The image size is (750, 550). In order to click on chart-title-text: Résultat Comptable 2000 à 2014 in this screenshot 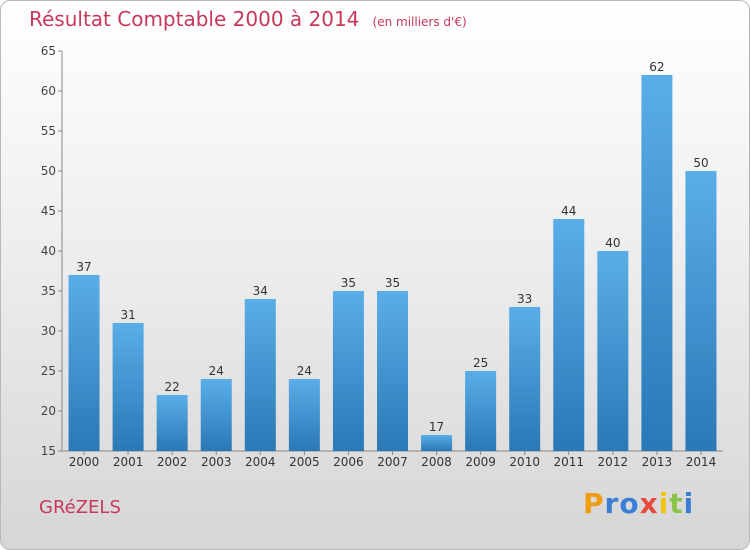, I will do `click(194, 19)`.